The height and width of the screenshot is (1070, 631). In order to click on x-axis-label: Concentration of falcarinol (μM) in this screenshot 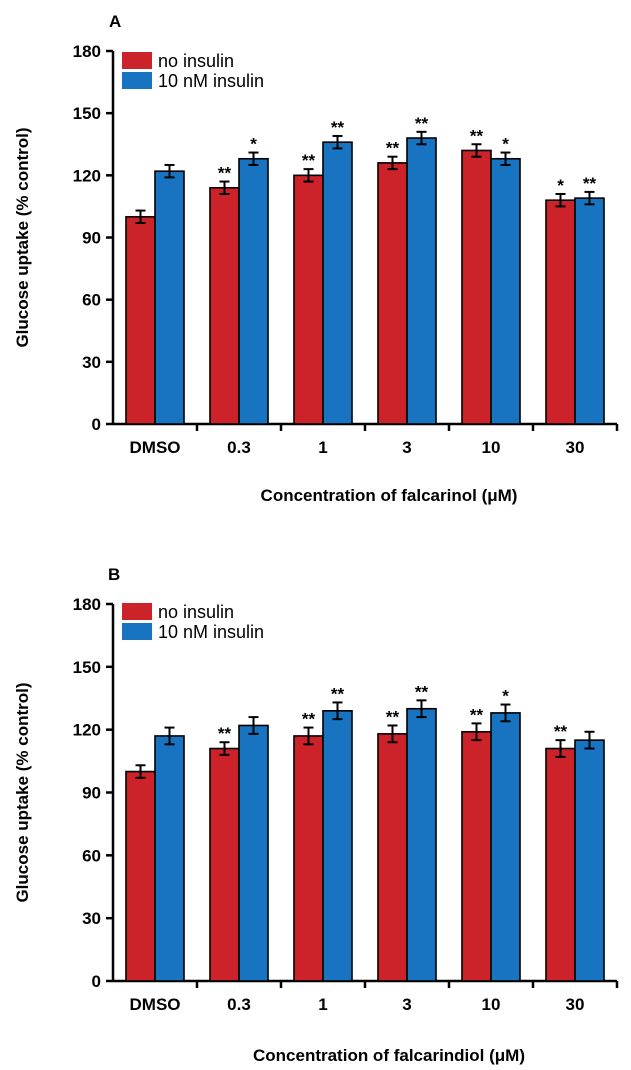, I will do `click(389, 495)`.